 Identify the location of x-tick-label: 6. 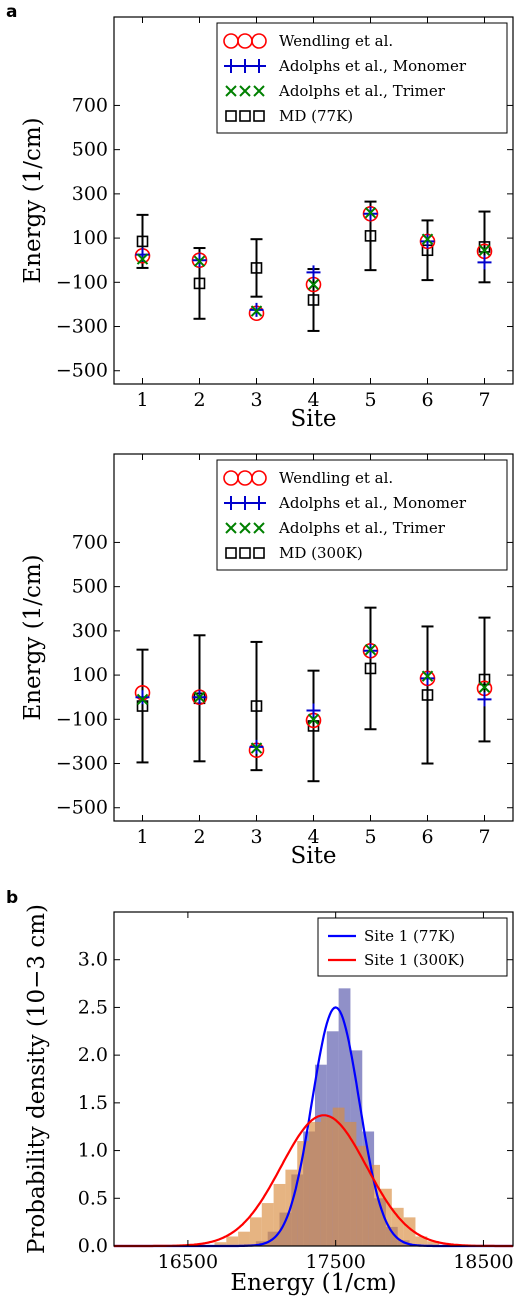
(427, 400).